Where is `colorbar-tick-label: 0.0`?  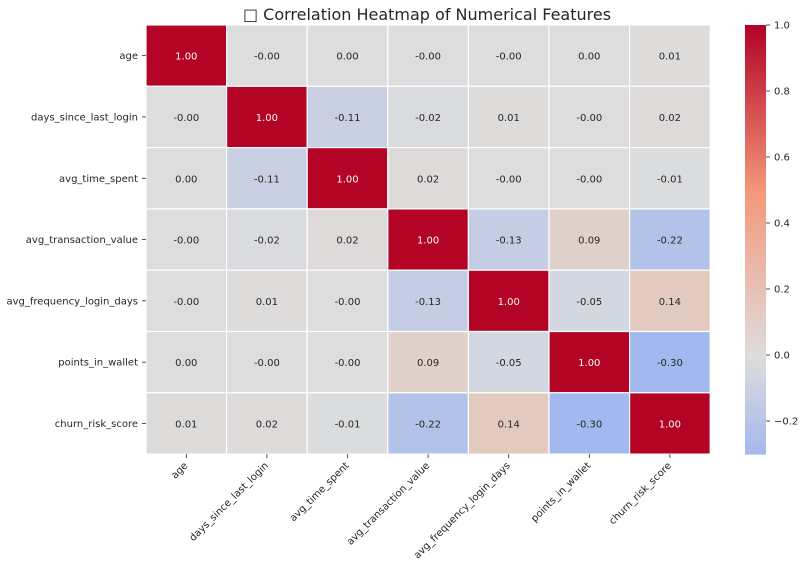
colorbar-tick-label: 0.0 is located at coordinates (782, 356).